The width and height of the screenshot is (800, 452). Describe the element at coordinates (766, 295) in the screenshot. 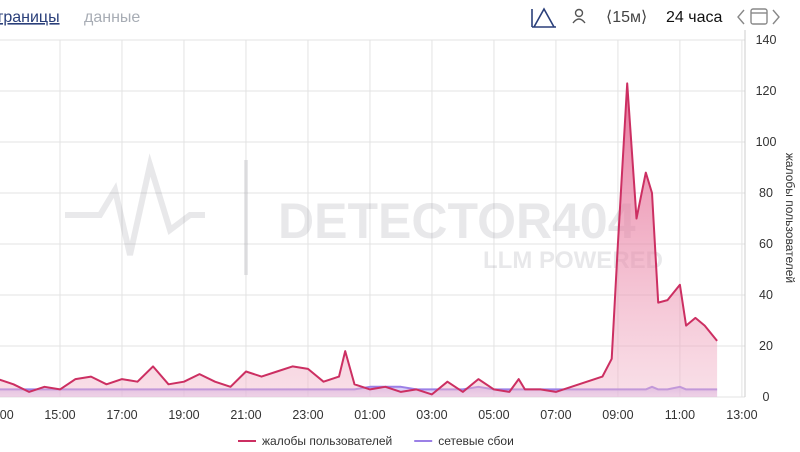

I see `y-tick-label: 40` at that location.